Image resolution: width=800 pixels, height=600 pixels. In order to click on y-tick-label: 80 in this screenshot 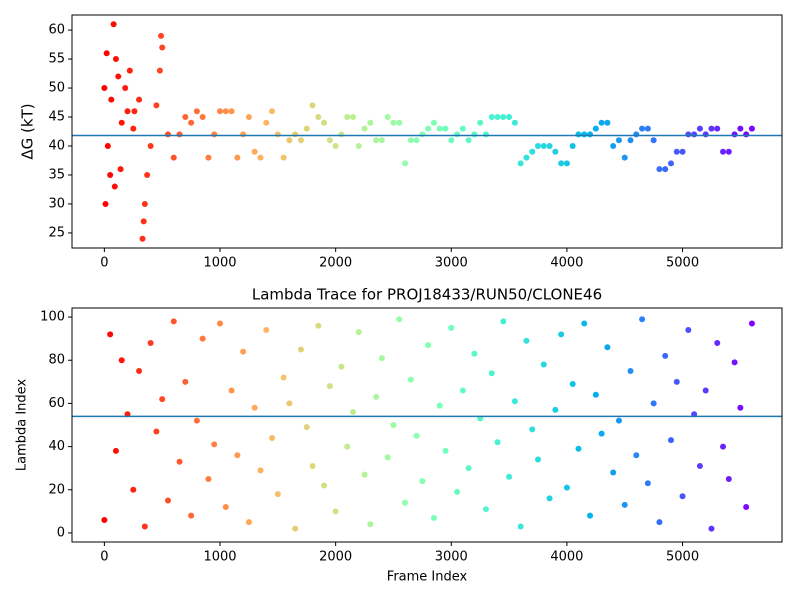, I will do `click(56, 360)`.